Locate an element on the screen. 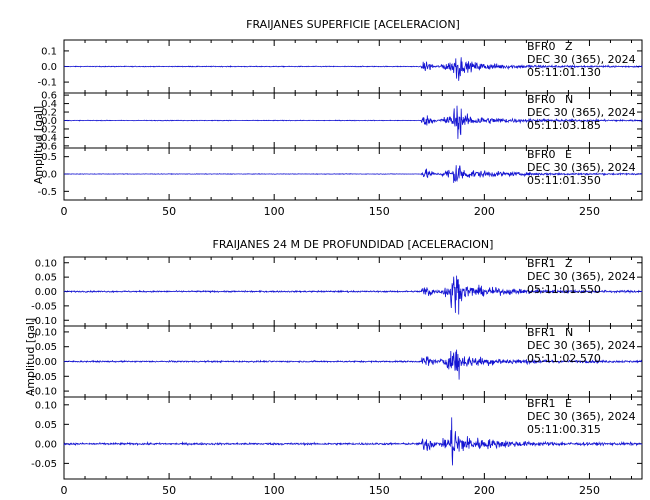 This screenshot has height=500, width=650. time-label: 05:11:01.550 is located at coordinates (564, 289).